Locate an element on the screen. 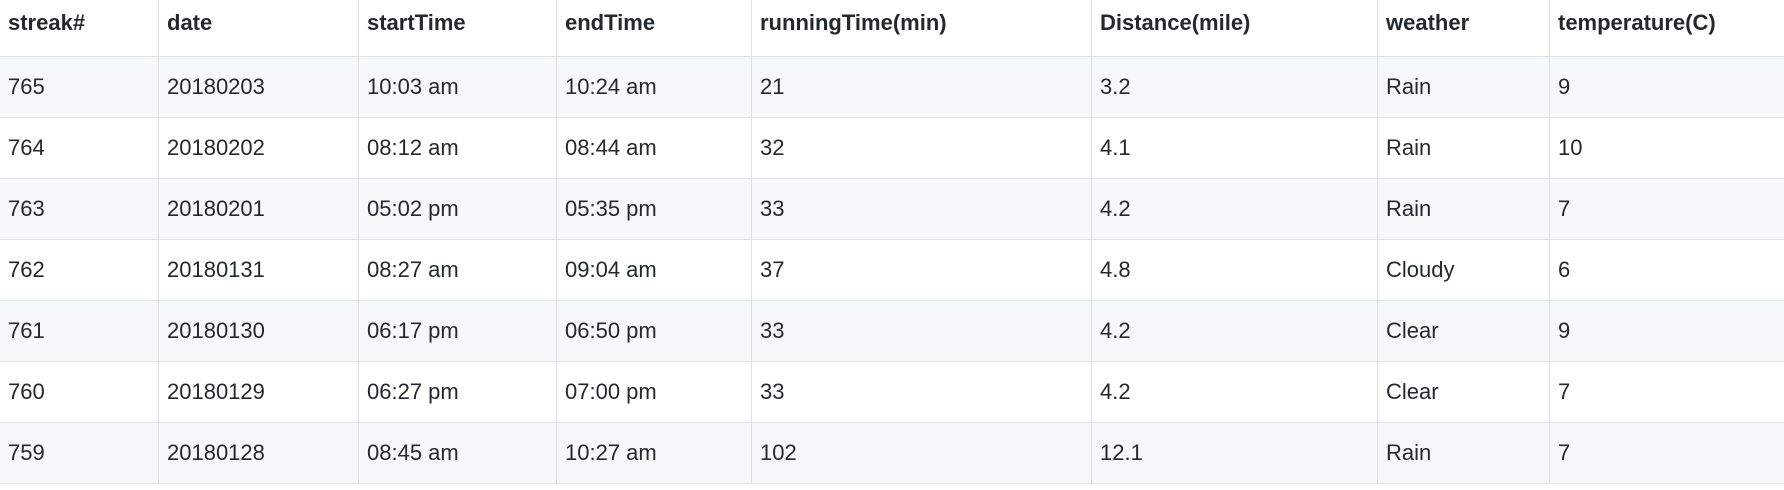  cell-end-time: 05:35 pm is located at coordinates (654, 209).